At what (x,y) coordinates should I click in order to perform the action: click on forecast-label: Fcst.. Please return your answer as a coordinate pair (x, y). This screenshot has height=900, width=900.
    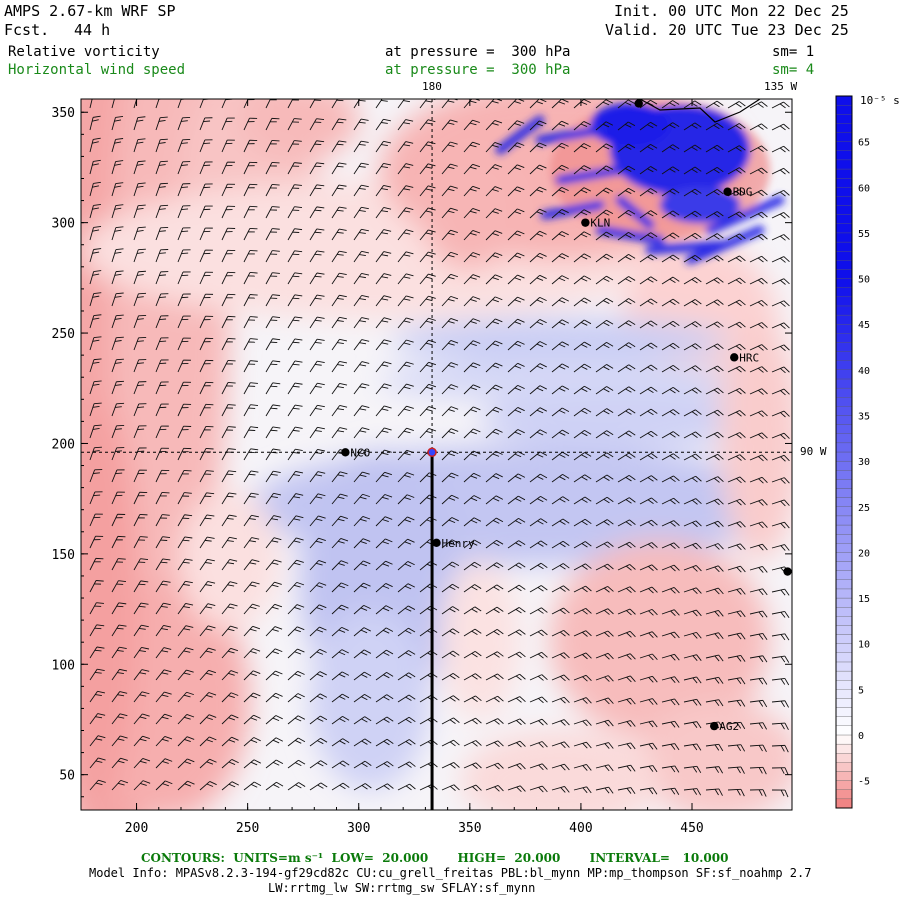
    Looking at the image, I should click on (27, 30).